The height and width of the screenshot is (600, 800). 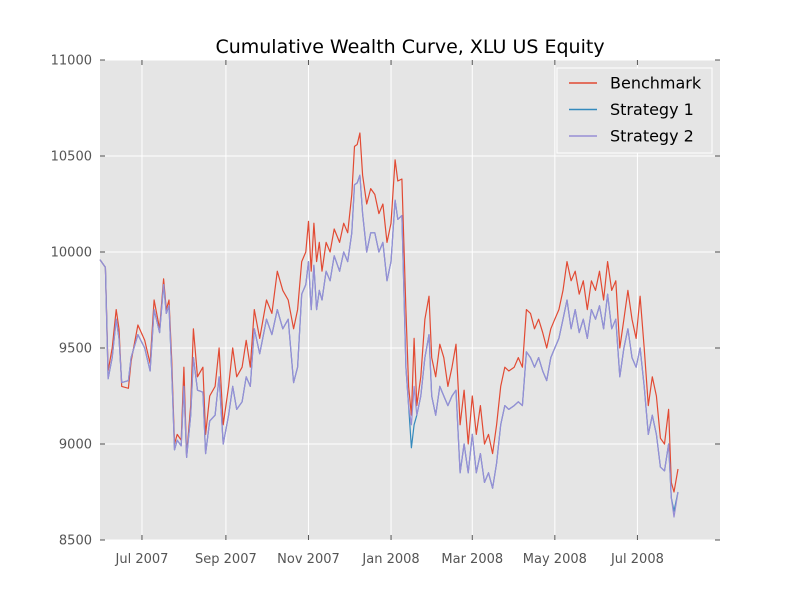 I want to click on y-tick-label: 10000, so click(x=71, y=253).